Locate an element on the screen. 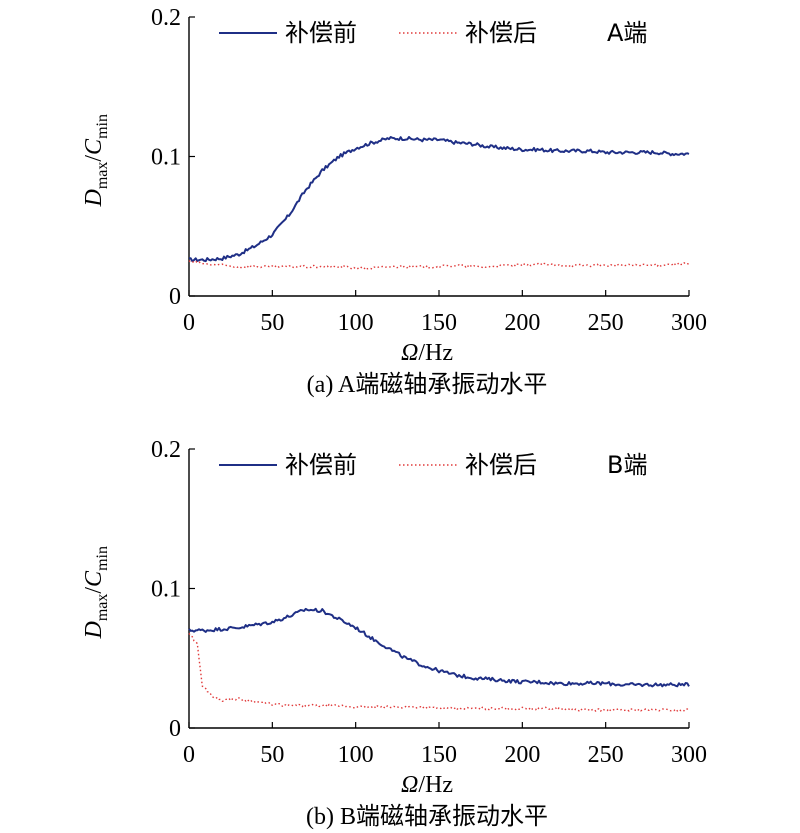 This screenshot has width=800, height=833. figure-caption: (a) A端磁轴承振动水平 is located at coordinates (427, 384).